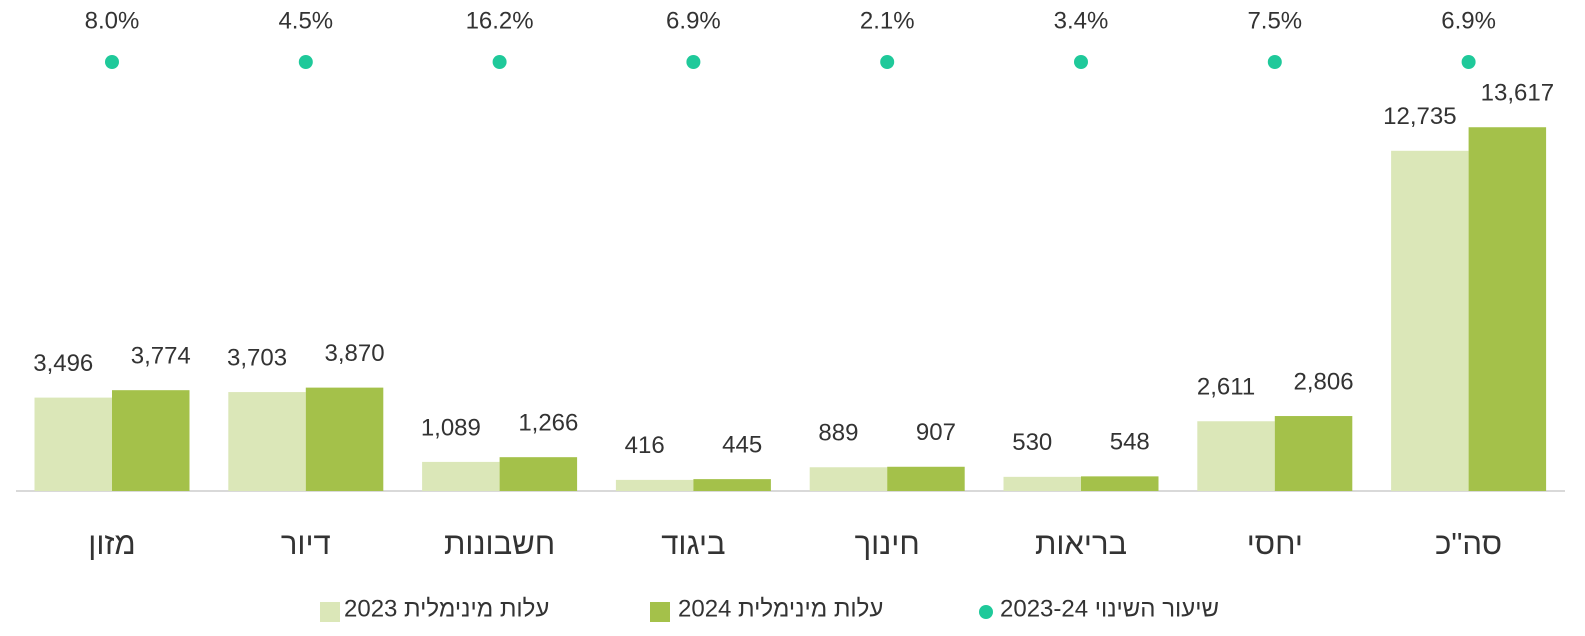 This screenshot has width=1585, height=636. I want to click on x-tick-label: ביגוד, so click(693, 543).